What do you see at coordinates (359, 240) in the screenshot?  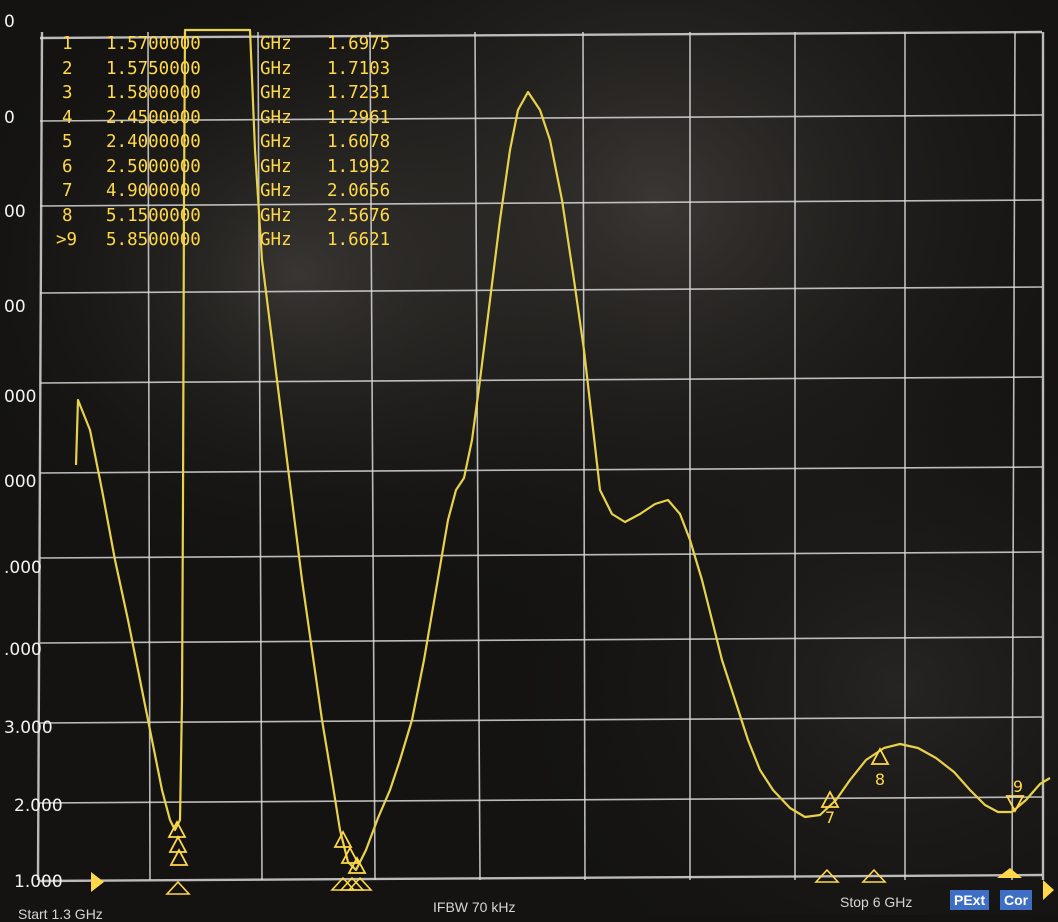 I see `marker-value: 1.6621` at bounding box center [359, 240].